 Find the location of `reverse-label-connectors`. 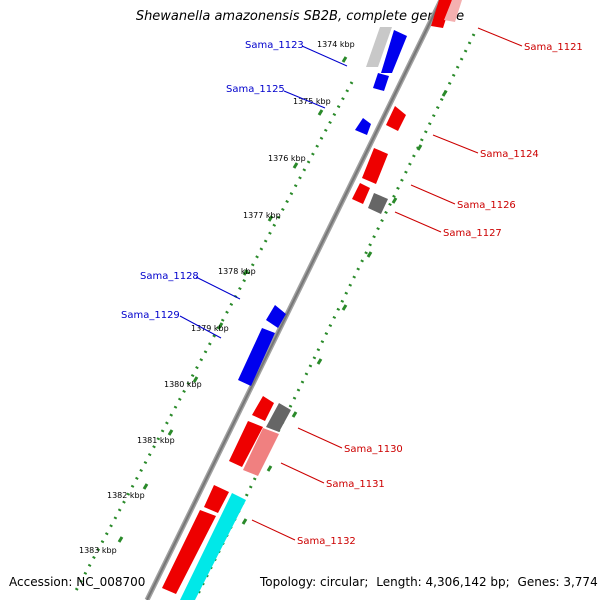

reverse-label-connectors is located at coordinates (263, 192).